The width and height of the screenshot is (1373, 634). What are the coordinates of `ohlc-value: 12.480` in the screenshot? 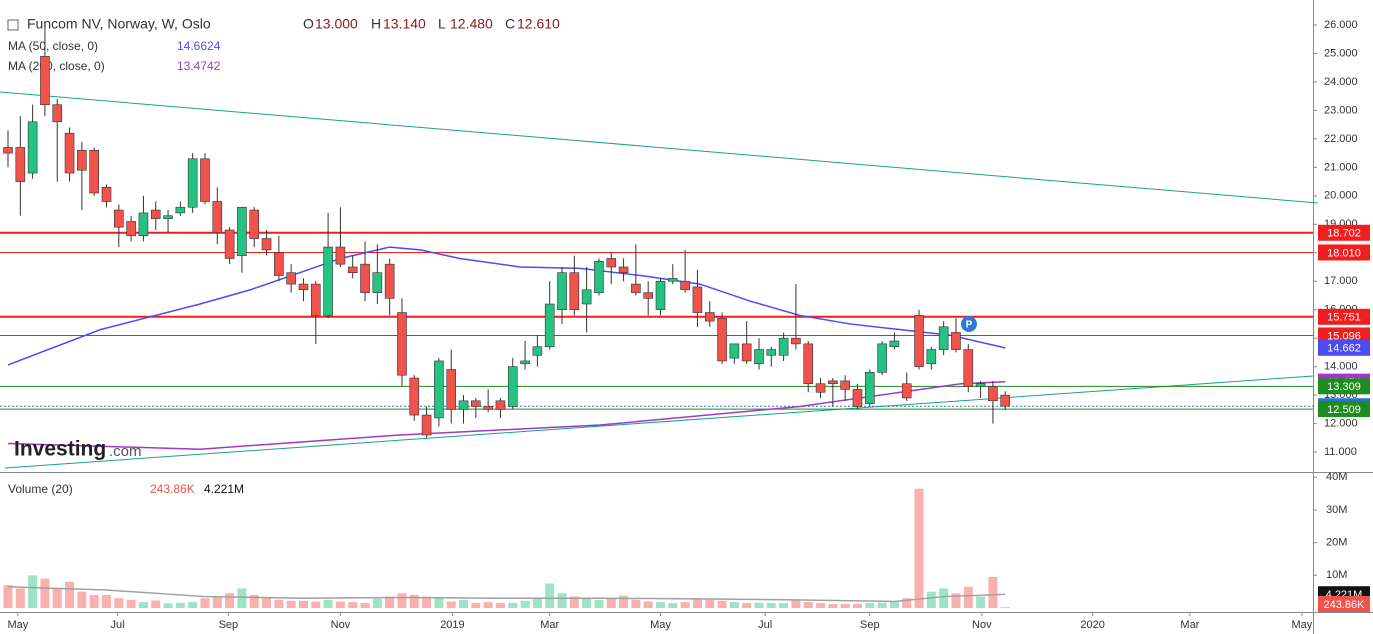 It's located at (471, 24).